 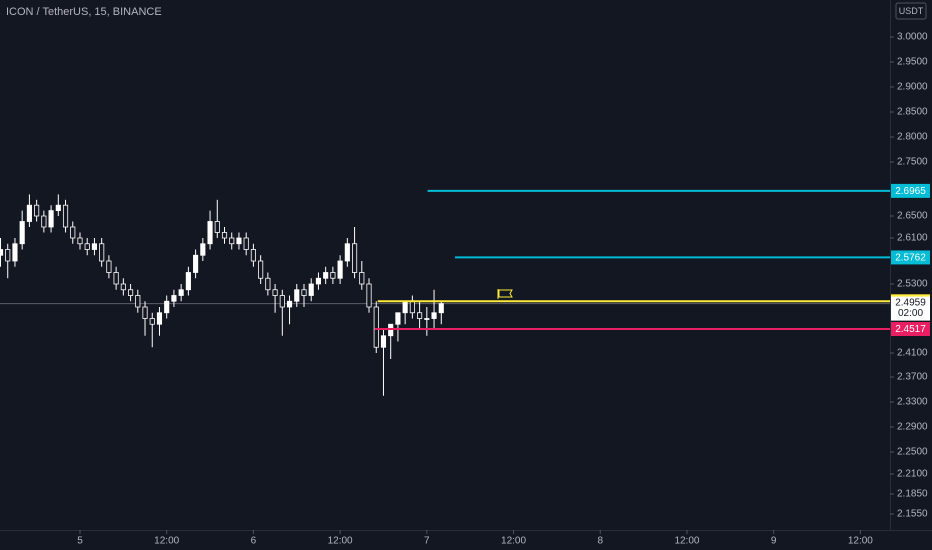 I want to click on x-tick-label: 6, so click(x=254, y=541).